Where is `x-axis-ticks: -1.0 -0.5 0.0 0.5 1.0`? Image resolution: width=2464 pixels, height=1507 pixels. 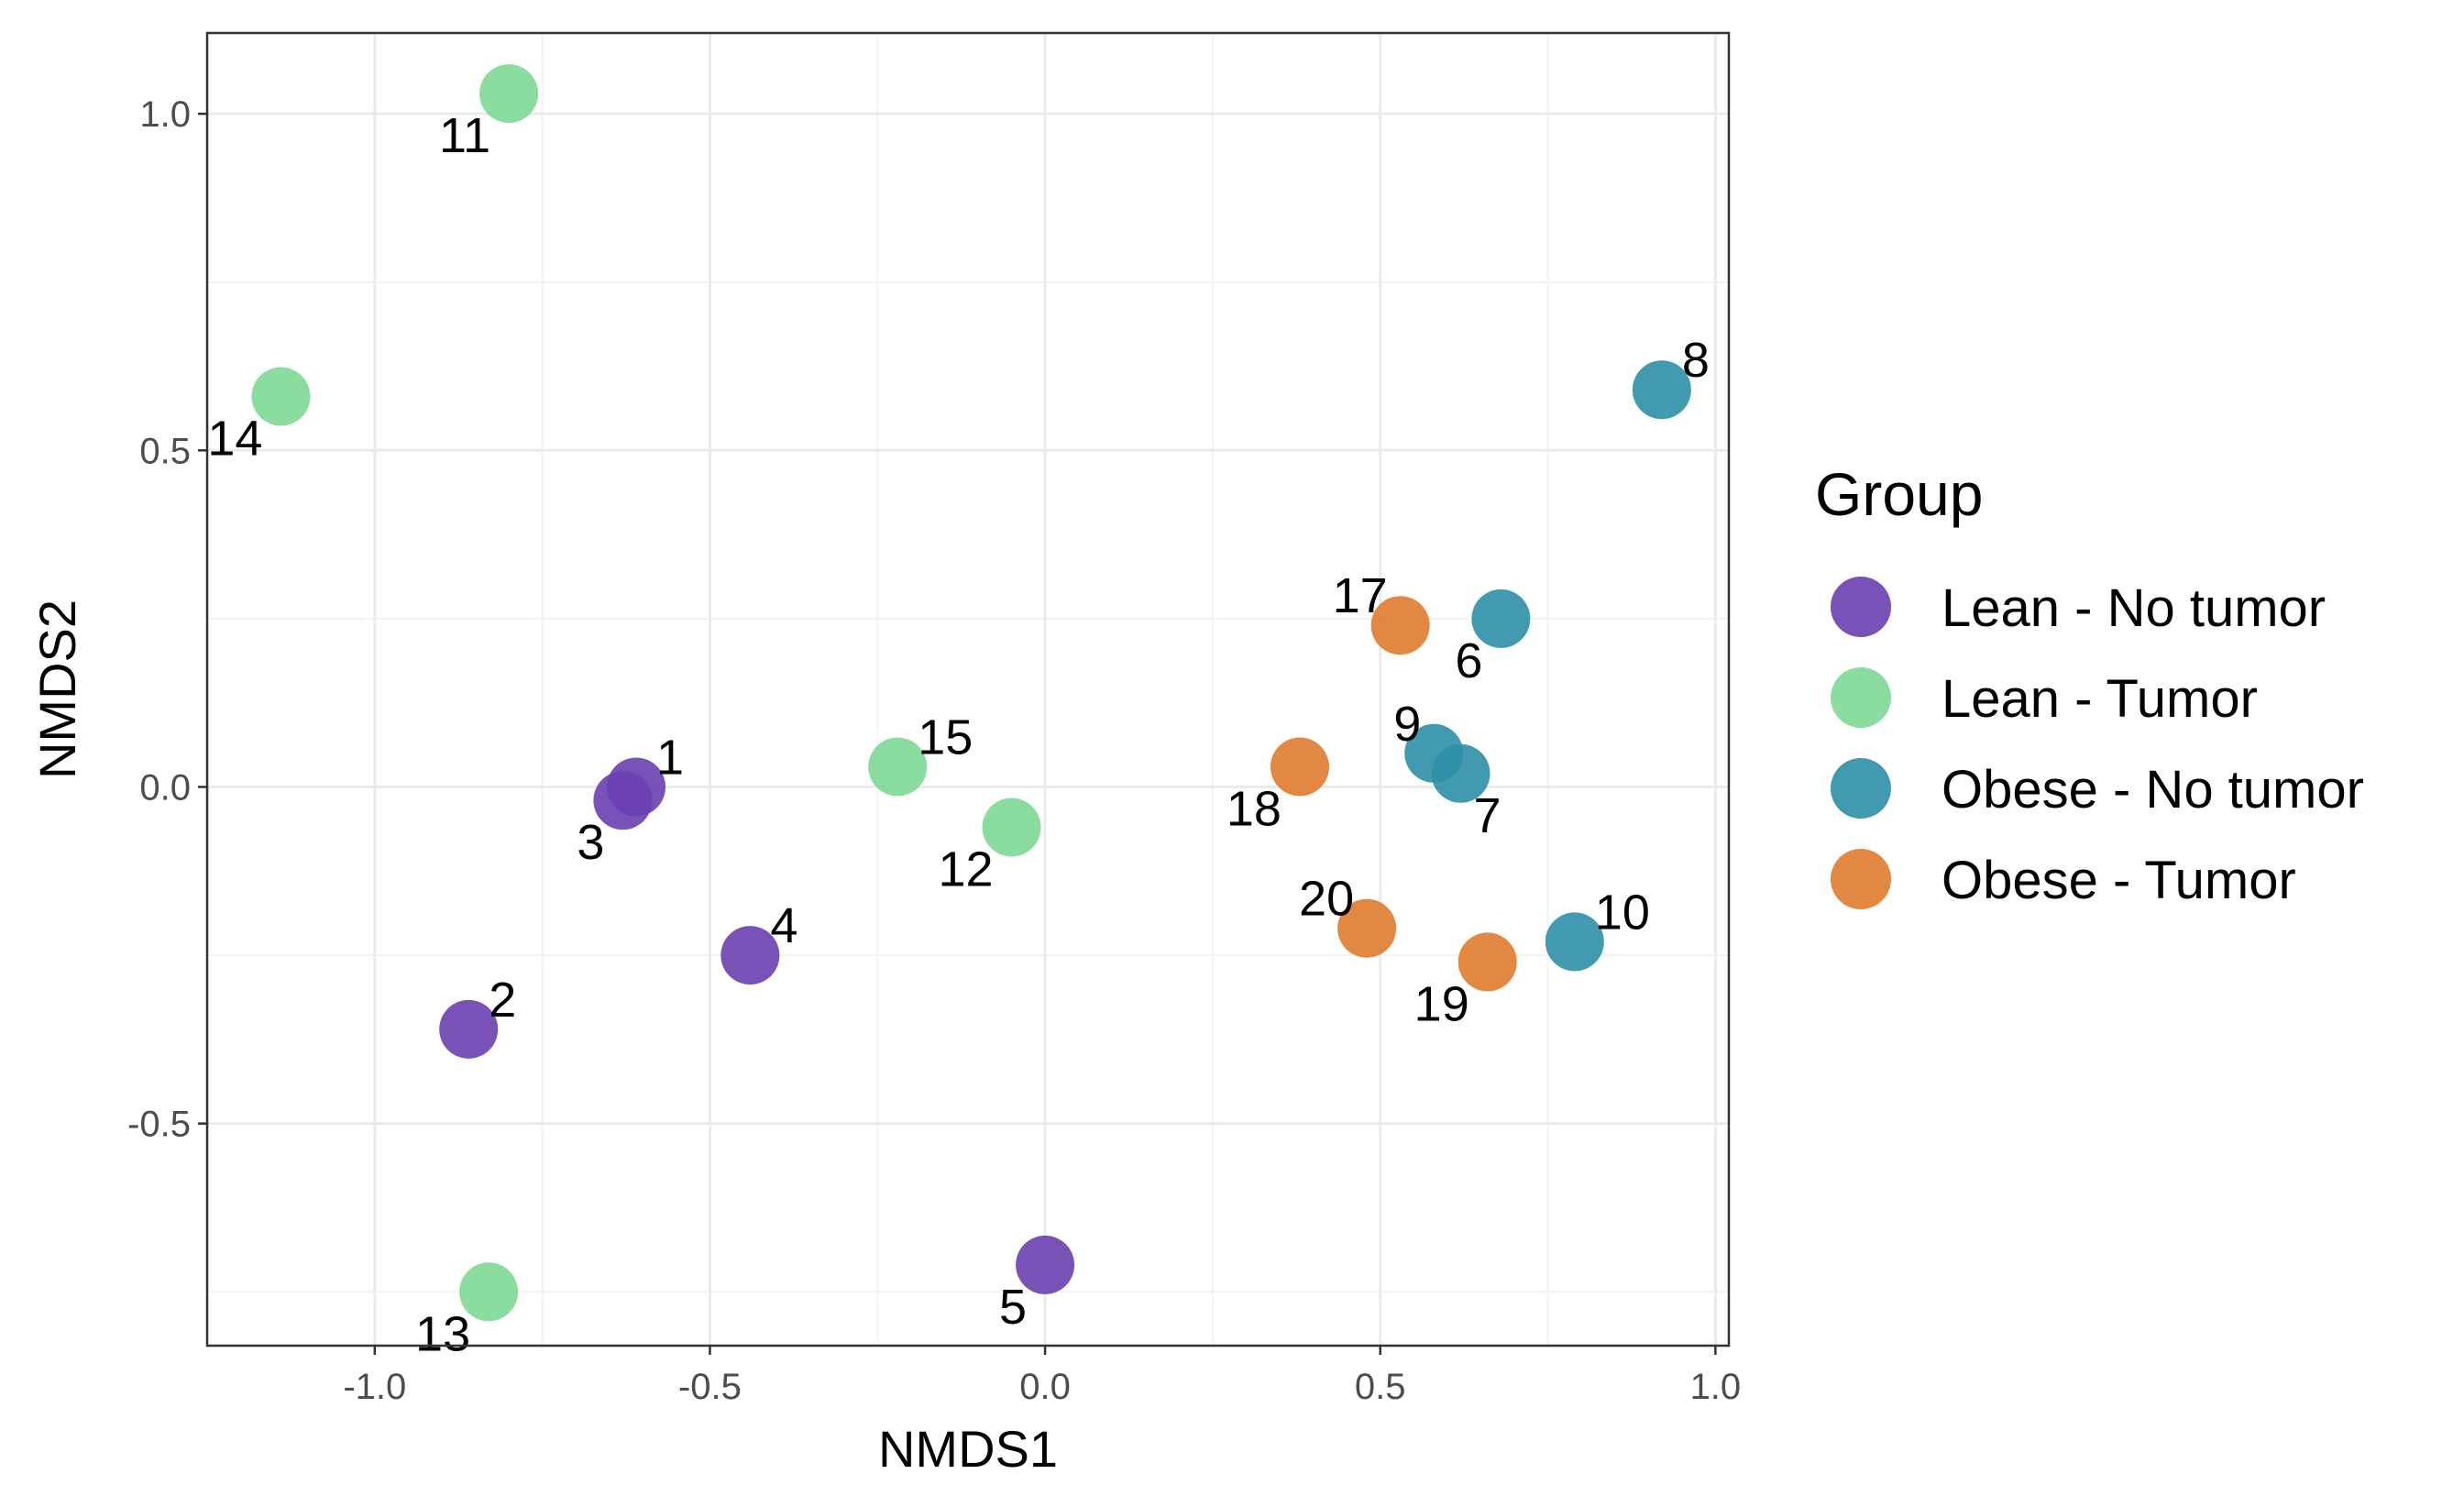
x-axis-ticks: -1.0 -0.5 0.0 0.5 1.0 is located at coordinates (1042, 1376).